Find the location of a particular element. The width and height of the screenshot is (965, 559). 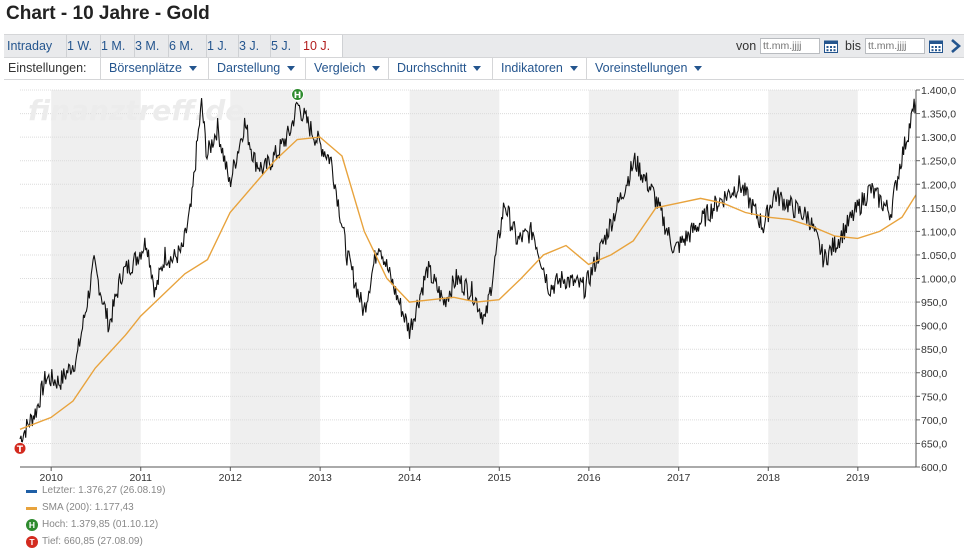

tab-1m: 1 M. is located at coordinates (116, 46).